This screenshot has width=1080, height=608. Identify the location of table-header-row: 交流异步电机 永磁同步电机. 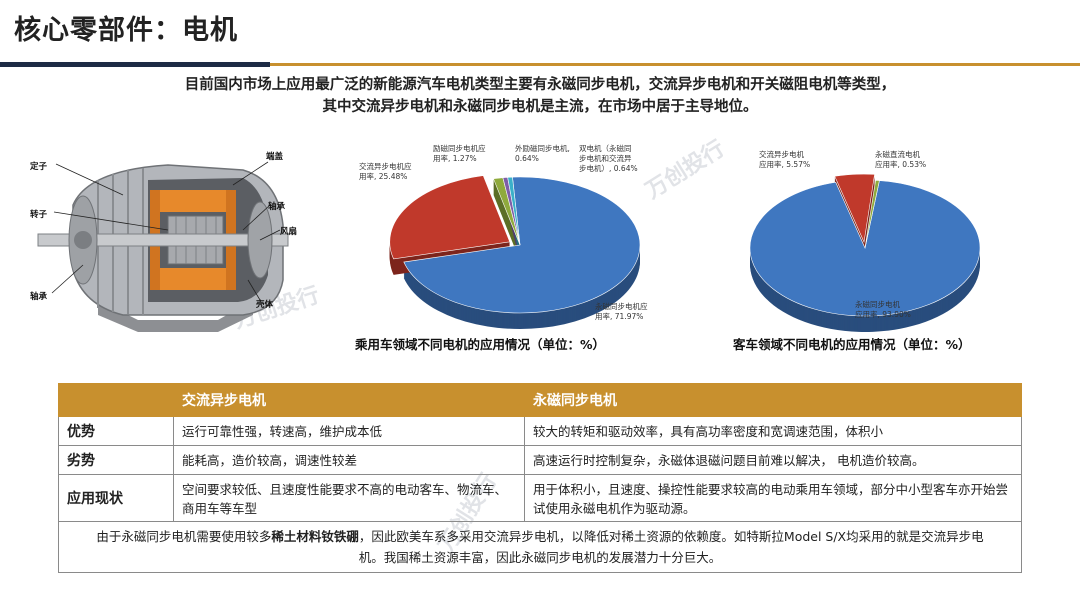
(540, 400).